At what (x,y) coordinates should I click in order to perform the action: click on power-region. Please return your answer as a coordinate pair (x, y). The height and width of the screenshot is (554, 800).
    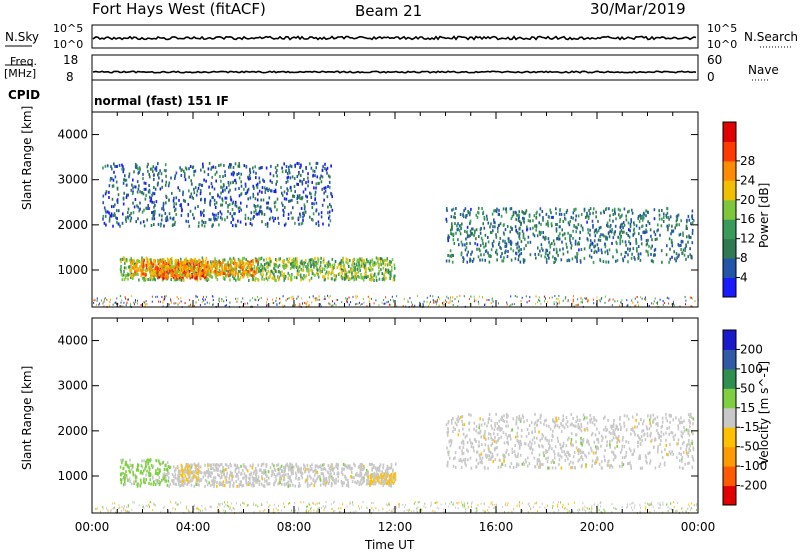
    Looking at the image, I should click on (218, 194).